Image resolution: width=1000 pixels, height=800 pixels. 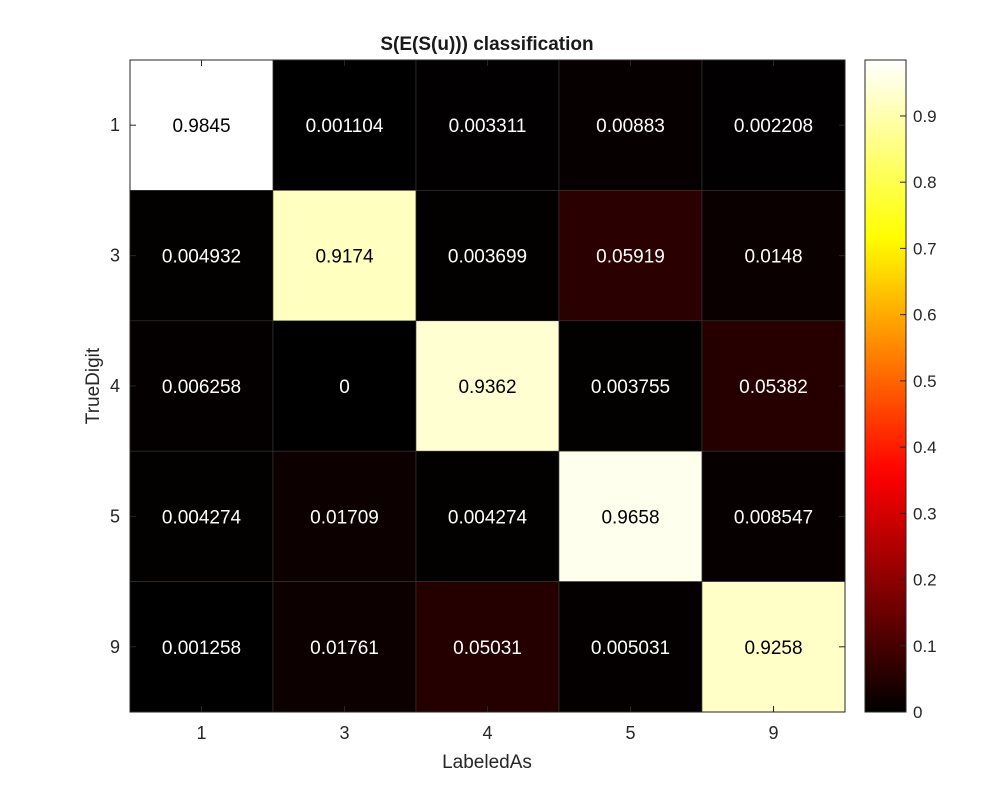 What do you see at coordinates (630, 733) in the screenshot?
I see `x-tick-label: 5` at bounding box center [630, 733].